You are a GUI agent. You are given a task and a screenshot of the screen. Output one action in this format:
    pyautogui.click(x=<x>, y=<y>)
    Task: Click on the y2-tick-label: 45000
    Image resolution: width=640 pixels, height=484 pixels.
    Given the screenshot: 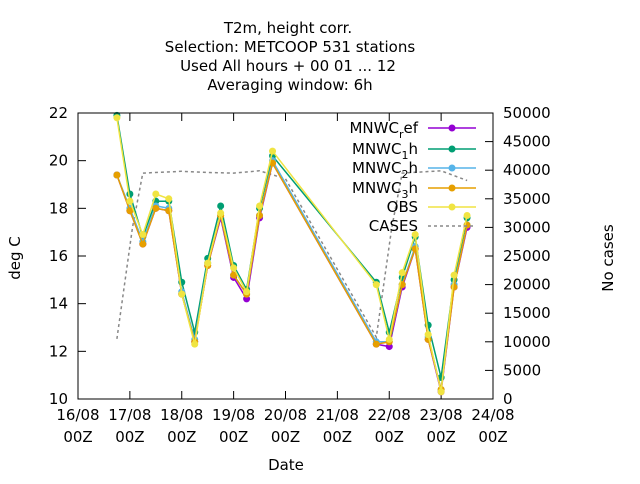 What is the action you would take?
    pyautogui.click(x=527, y=142)
    